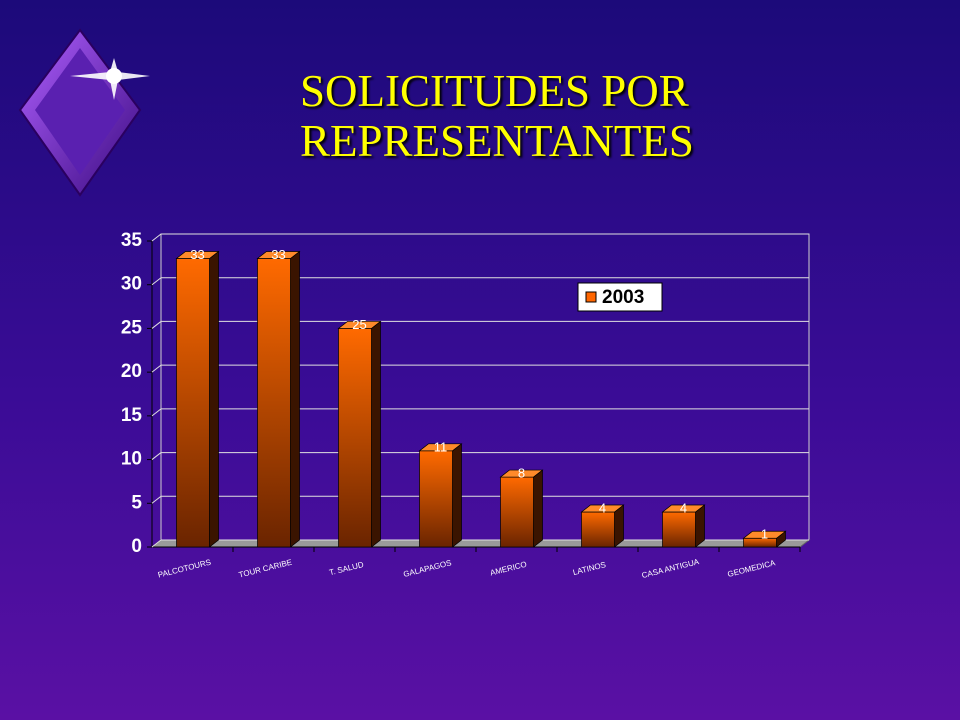  Describe the element at coordinates (131, 284) in the screenshot. I see `y-tick-label: 30` at that location.